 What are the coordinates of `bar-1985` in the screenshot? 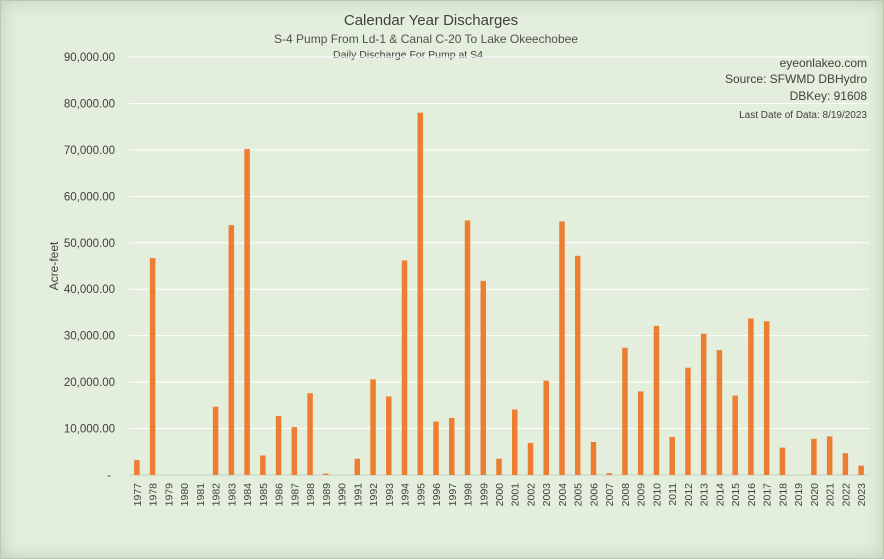 It's located at (263, 465).